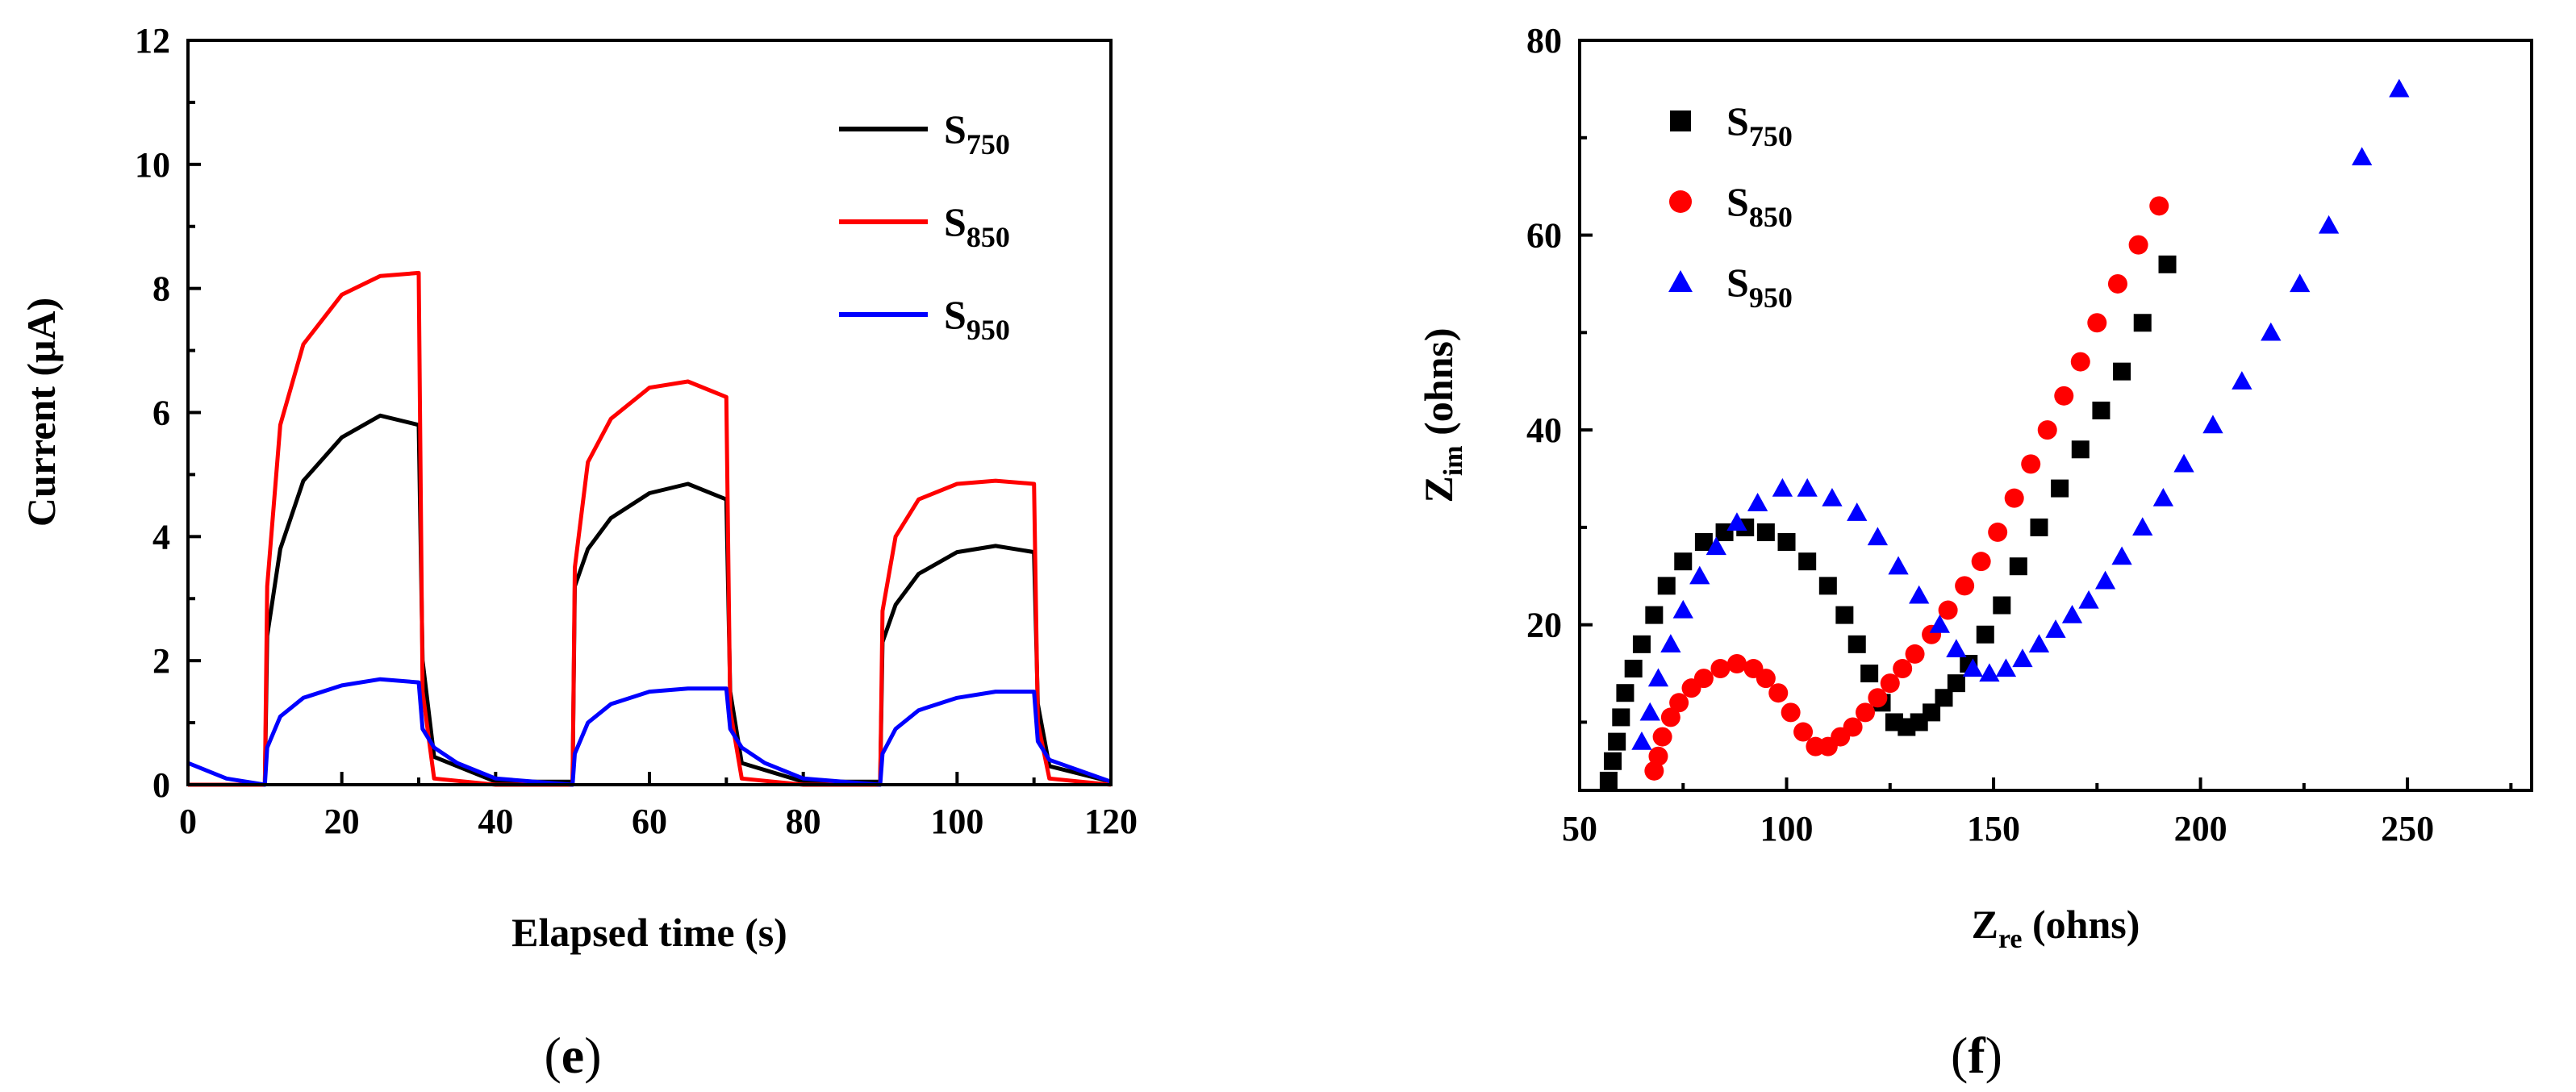  Describe the element at coordinates (342, 821) in the screenshot. I see `chart-e-x-tick-label: 20` at that location.